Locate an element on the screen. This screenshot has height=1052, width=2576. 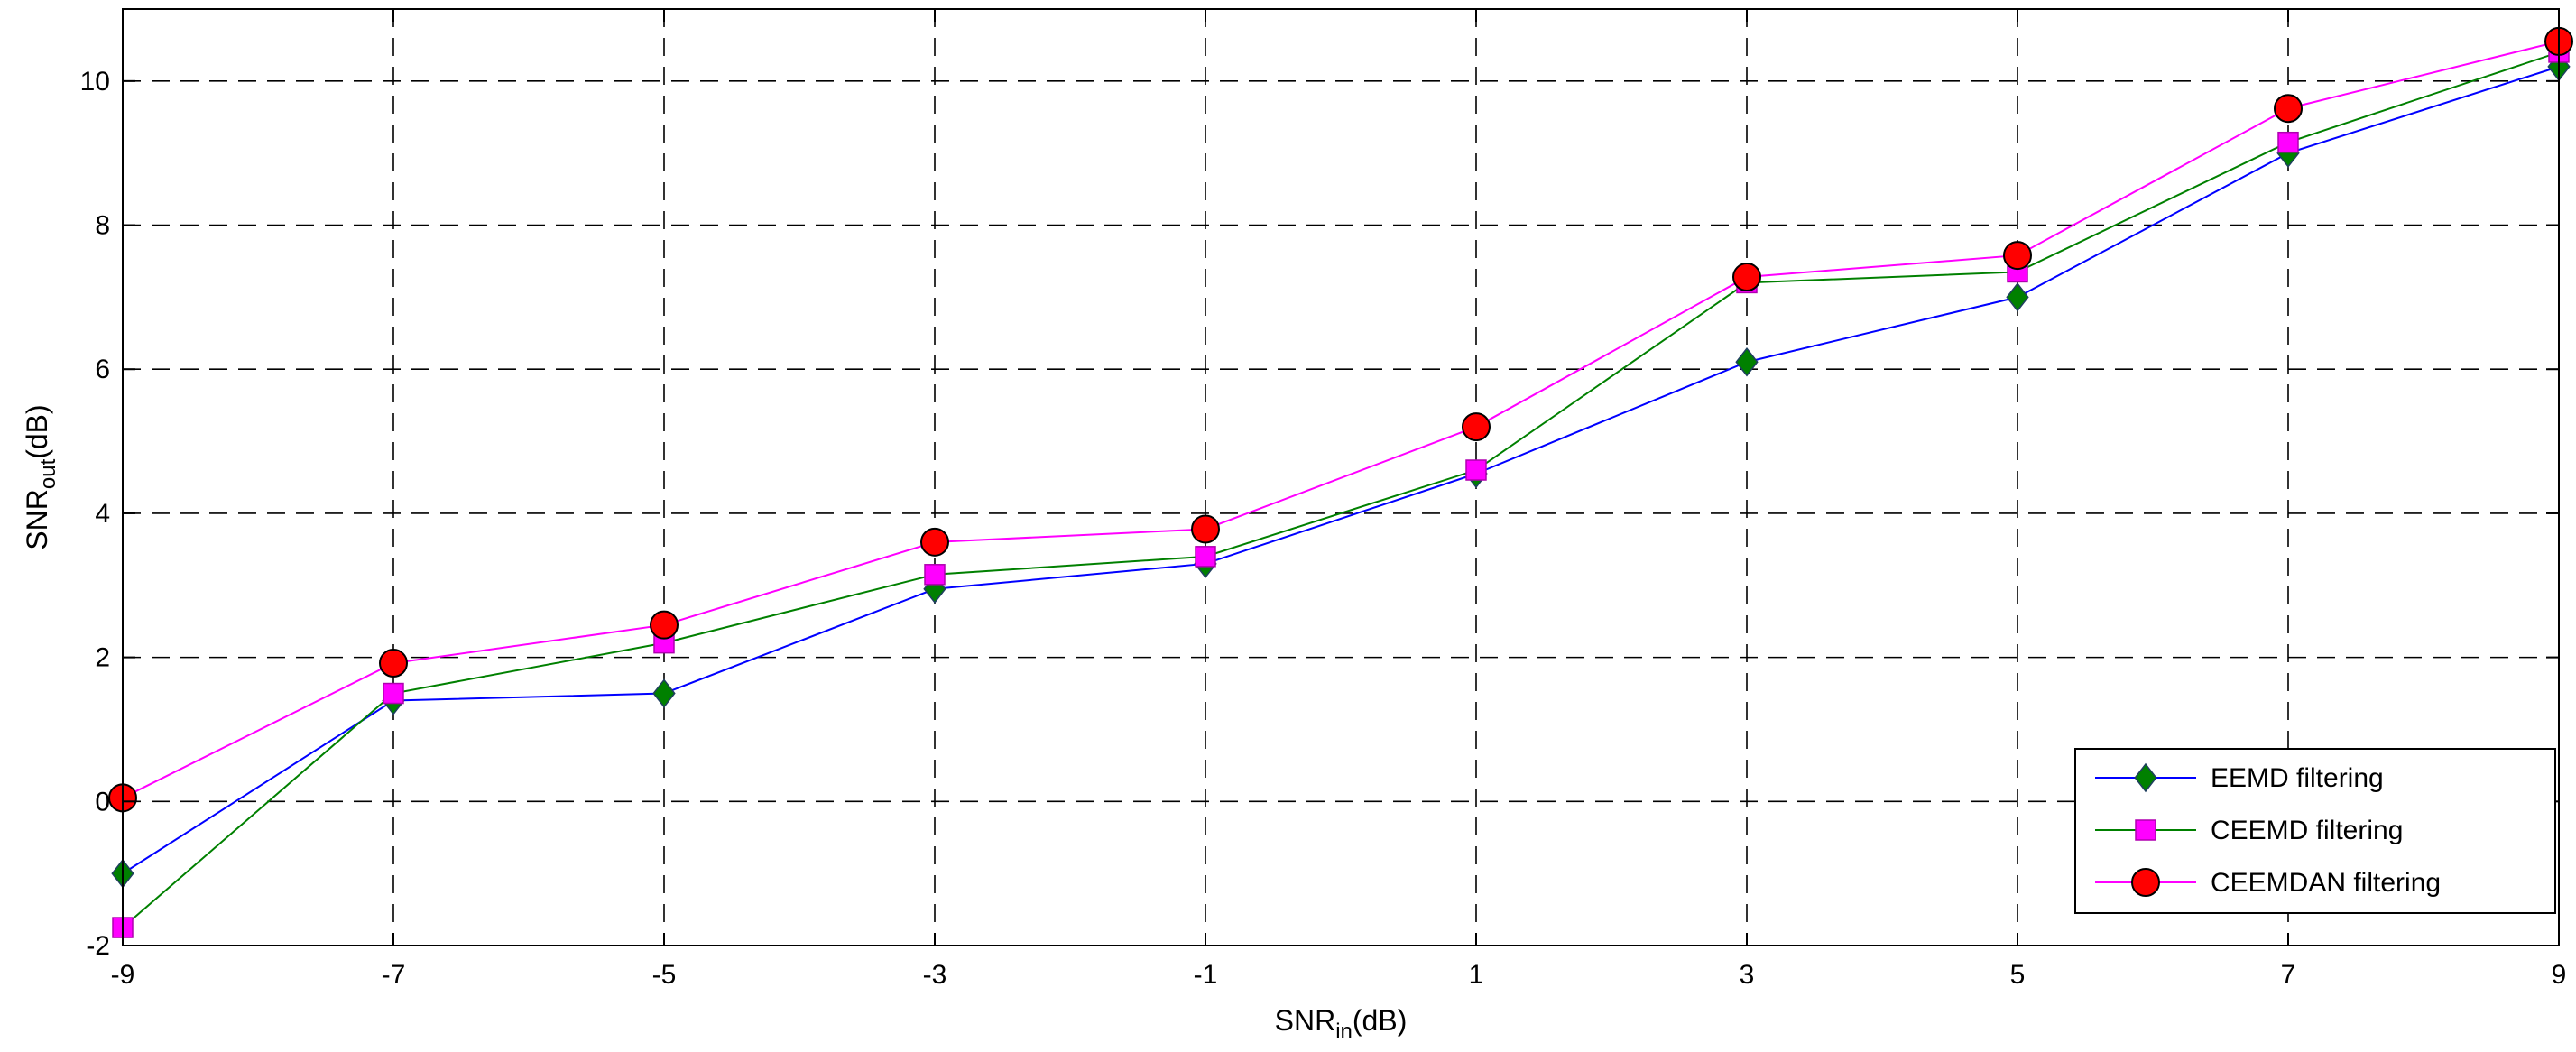
y-tick-label: 2 is located at coordinates (102, 658).